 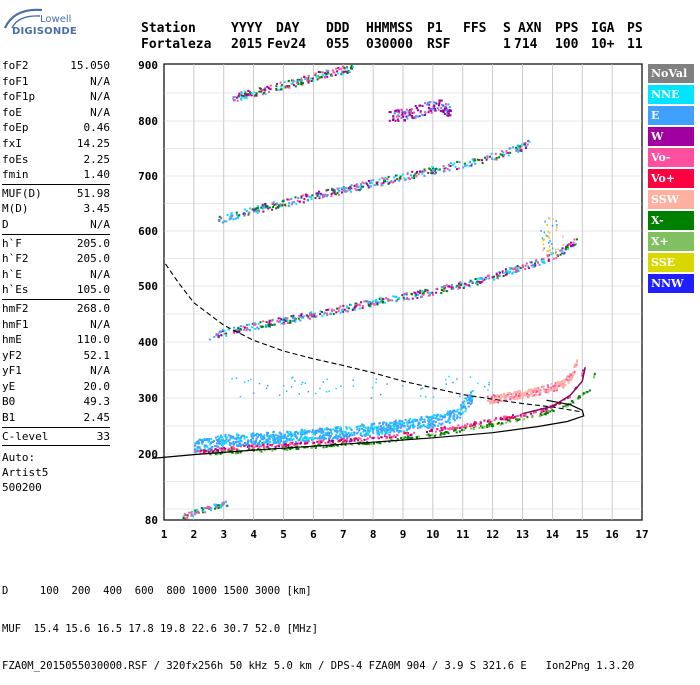 What do you see at coordinates (90, 65) in the screenshot?
I see `param-value: 15.050` at bounding box center [90, 65].